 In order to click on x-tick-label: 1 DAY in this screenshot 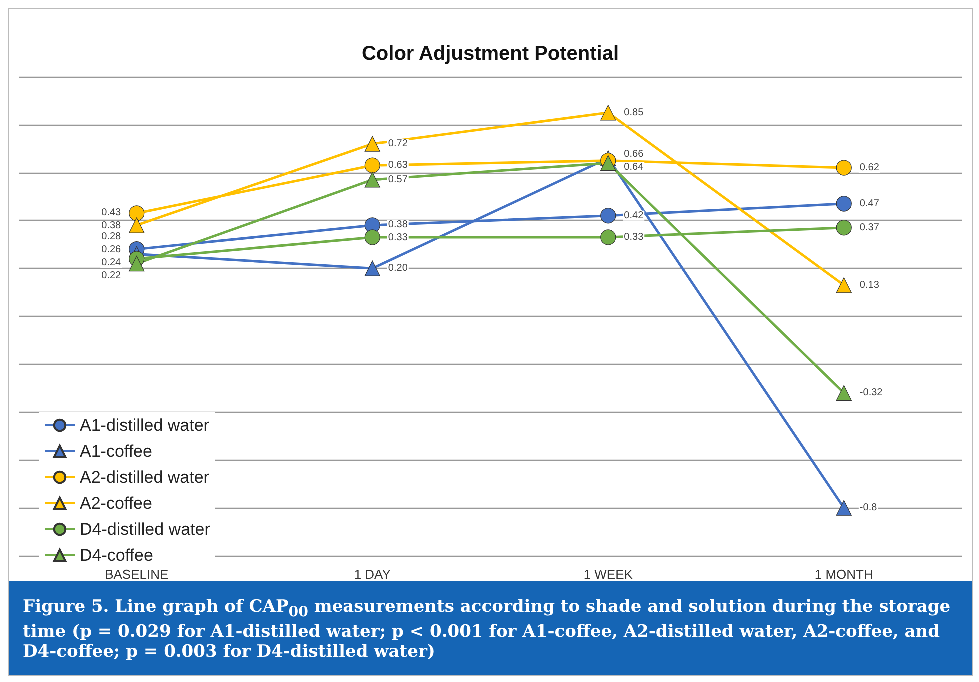, I will do `click(373, 574)`.